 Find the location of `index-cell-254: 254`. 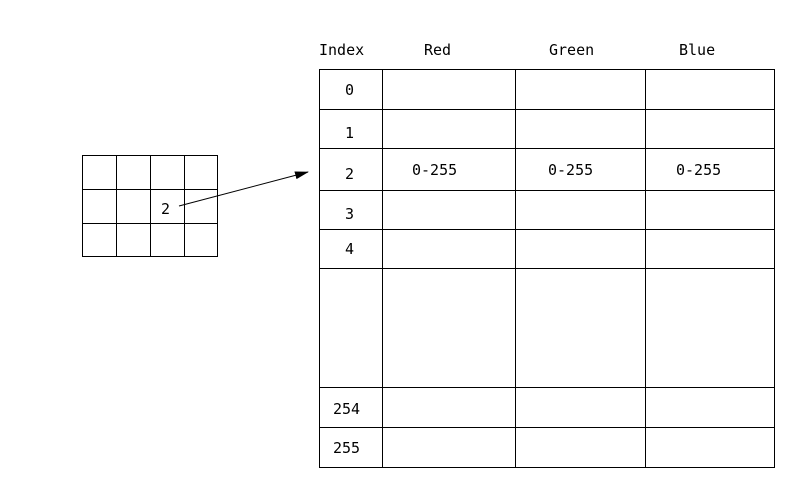

index-cell-254: 254 is located at coordinates (347, 409).